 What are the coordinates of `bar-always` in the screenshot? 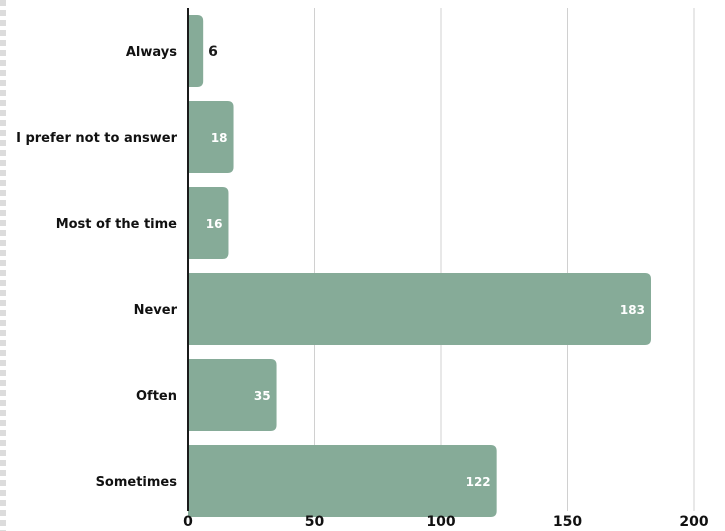 It's located at (196, 51).